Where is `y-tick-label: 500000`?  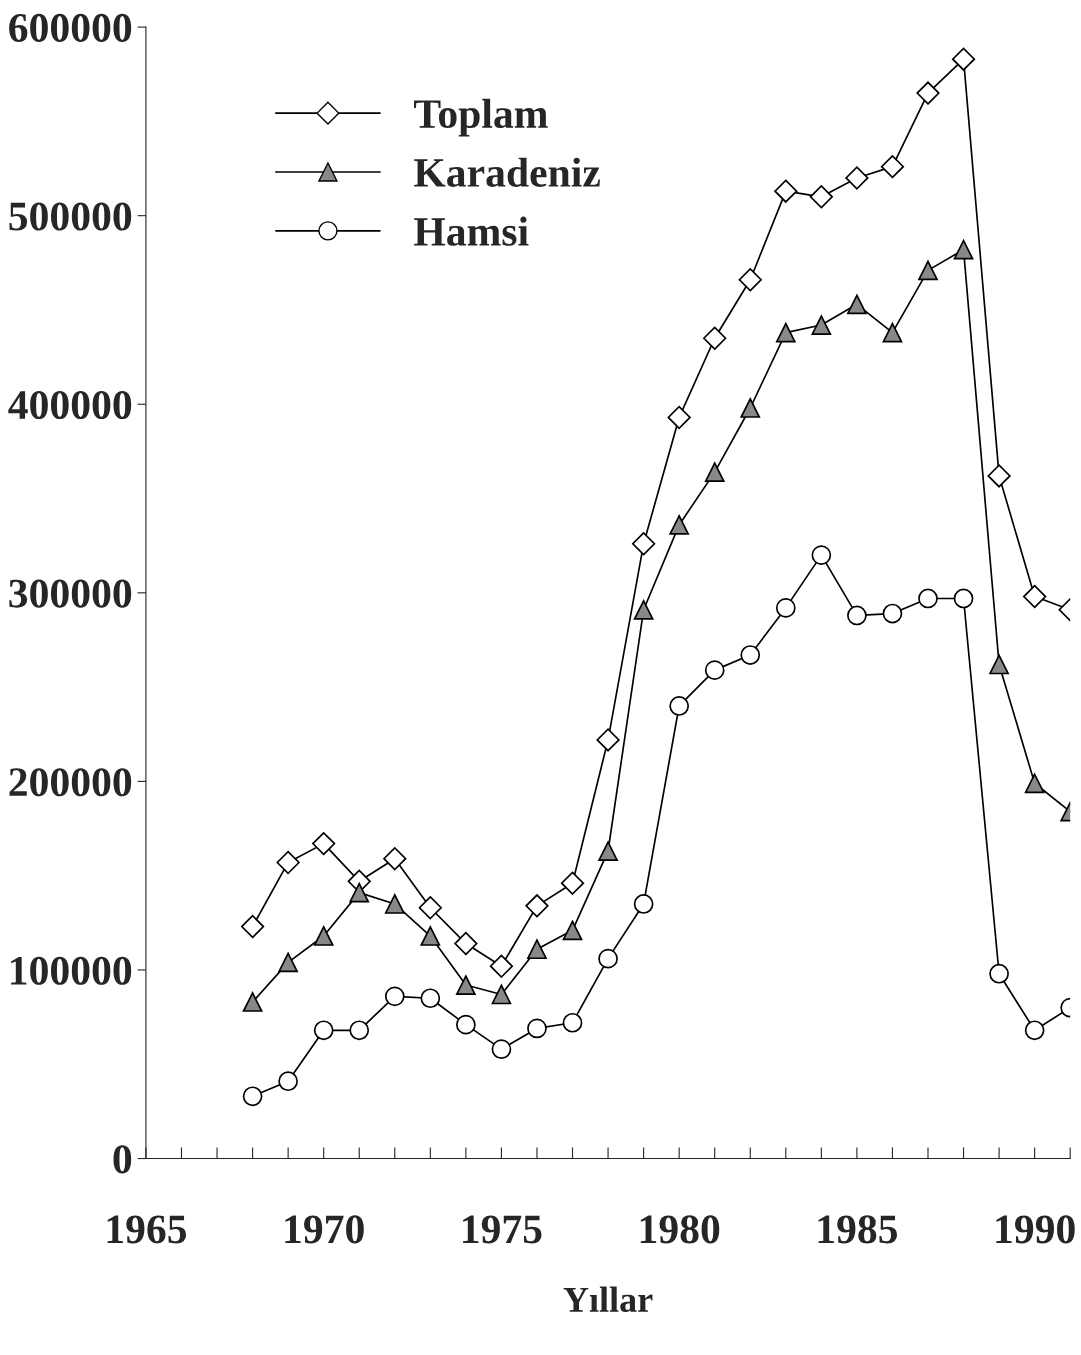
y-tick-label: 500000 is located at coordinates (70, 216).